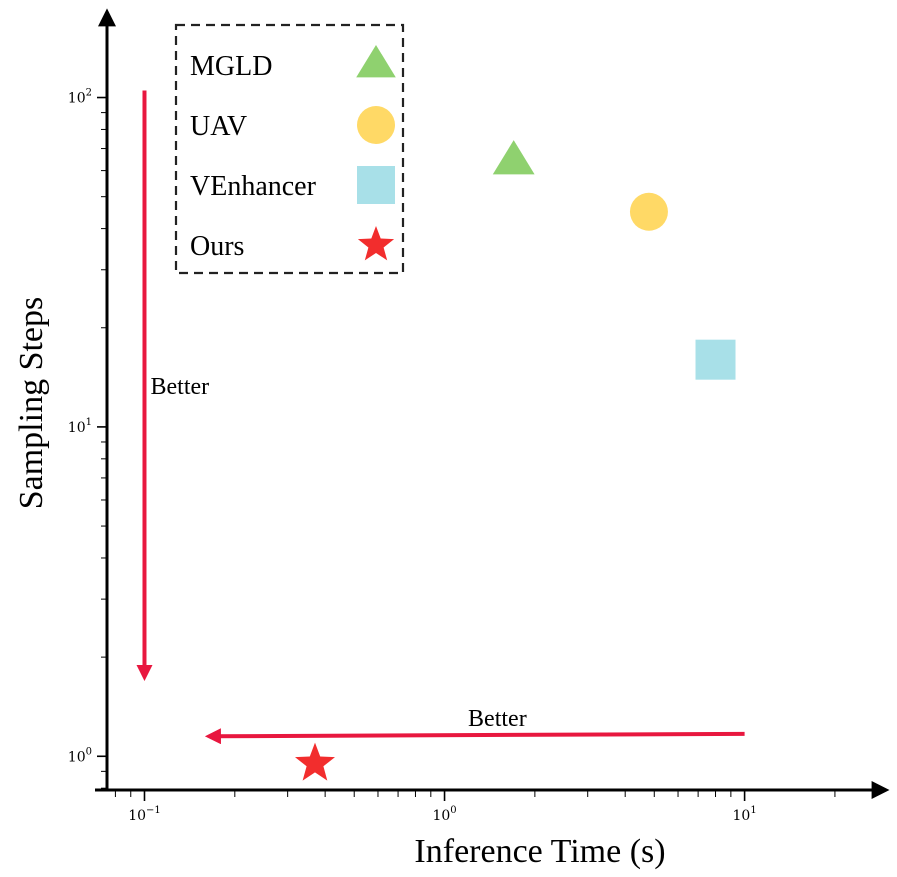 This screenshot has width=897, height=877. I want to click on y-axis-label: Sampling Steps, so click(31, 403).